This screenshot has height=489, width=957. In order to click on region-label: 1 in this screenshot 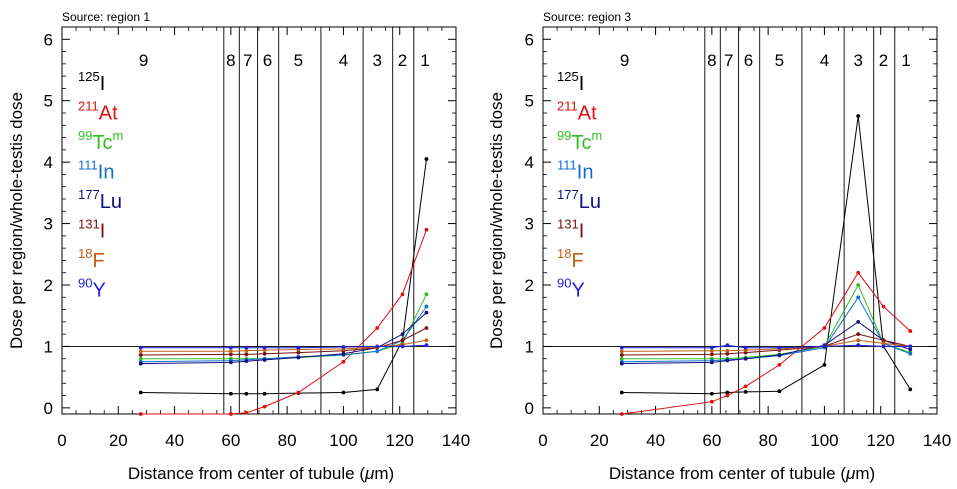, I will do `click(424, 60)`.